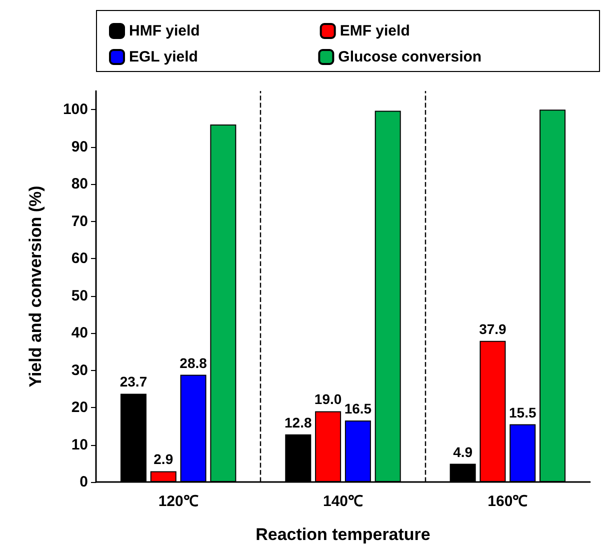 This screenshot has width=607, height=559. Describe the element at coordinates (79, 407) in the screenshot. I see `y-tick-label: 20` at that location.